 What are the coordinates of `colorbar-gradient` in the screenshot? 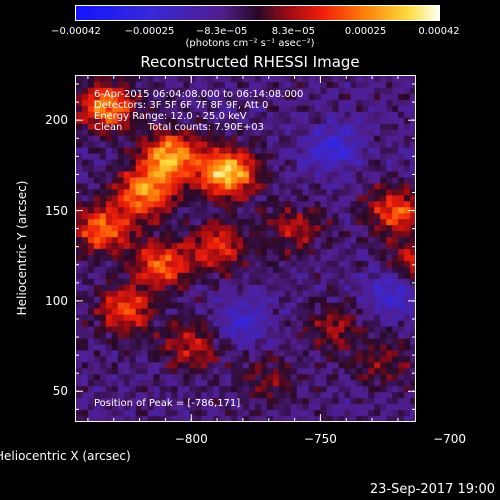 It's located at (257, 13).